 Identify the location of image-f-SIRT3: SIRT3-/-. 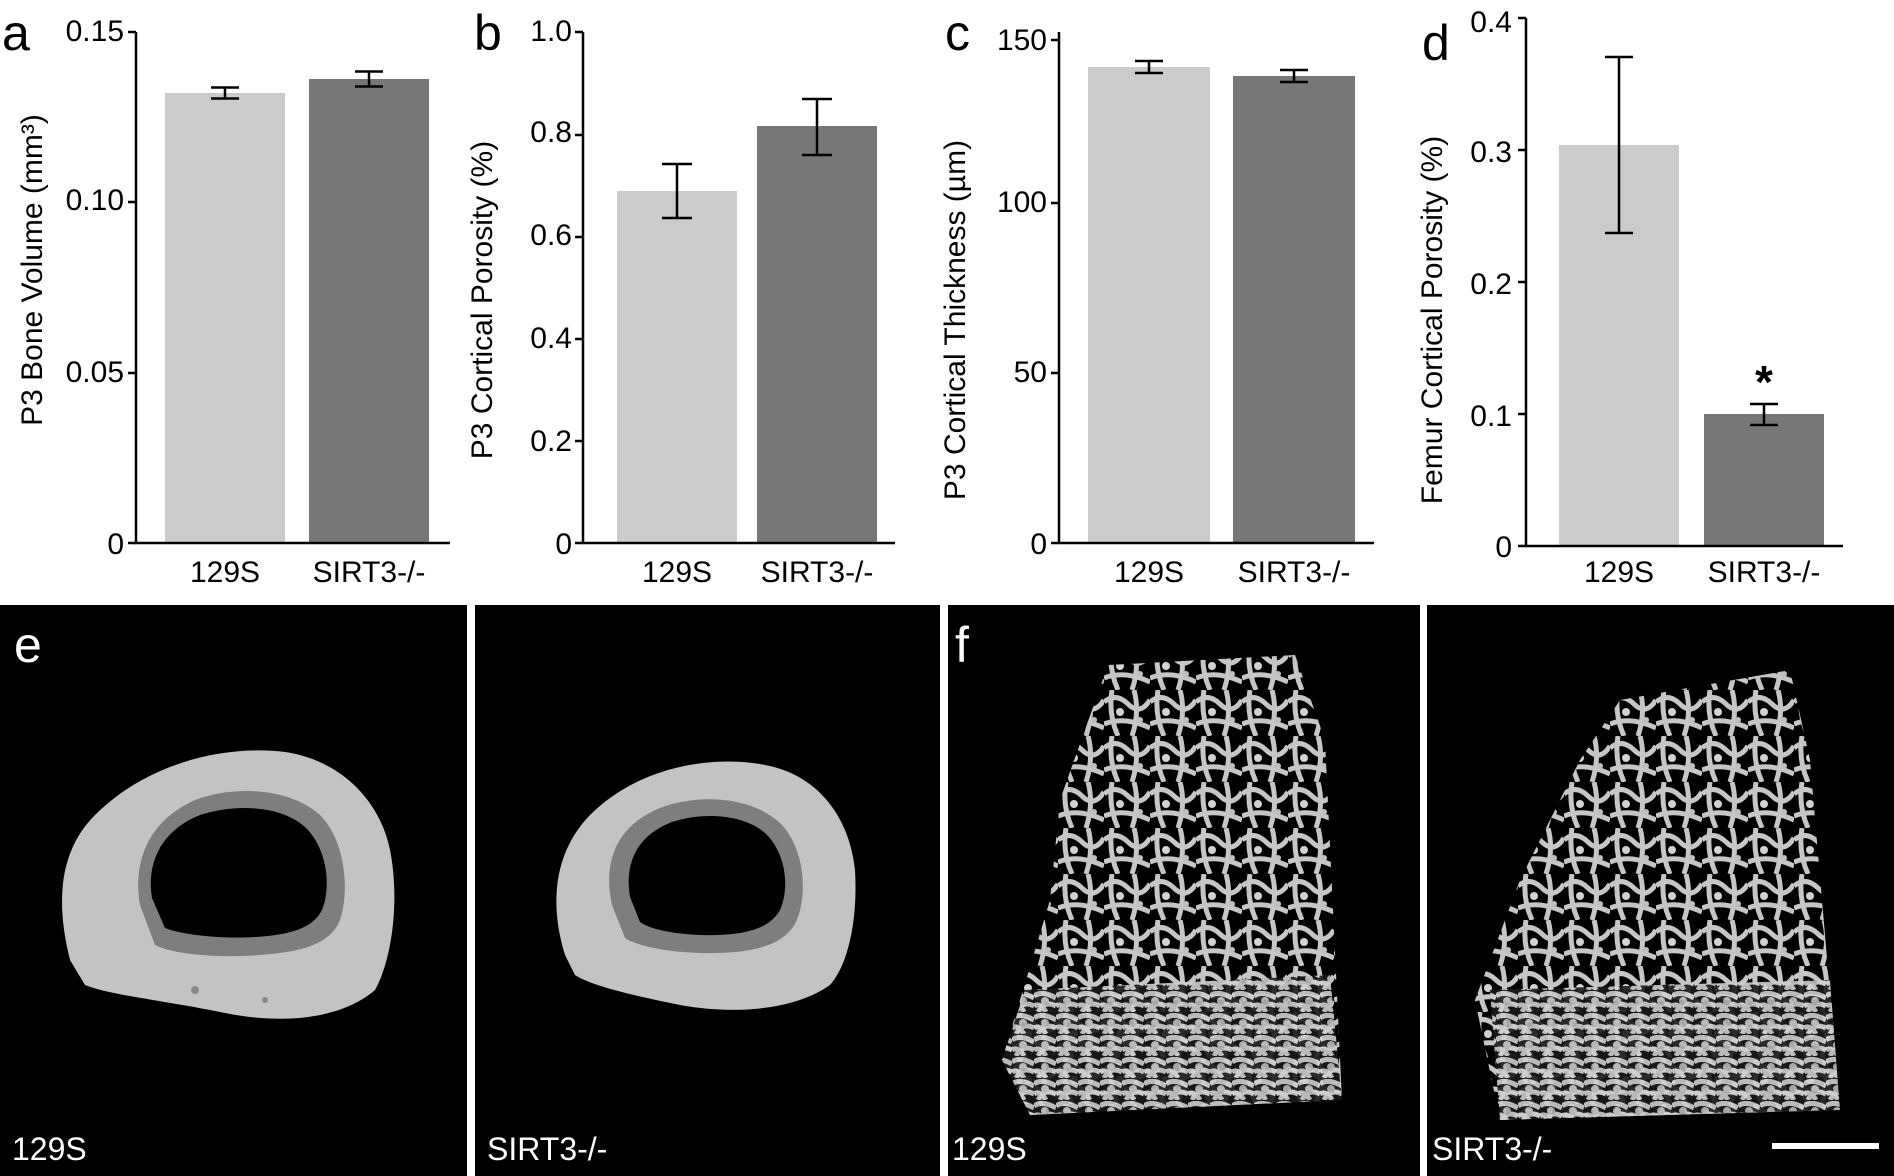
(1660, 890).